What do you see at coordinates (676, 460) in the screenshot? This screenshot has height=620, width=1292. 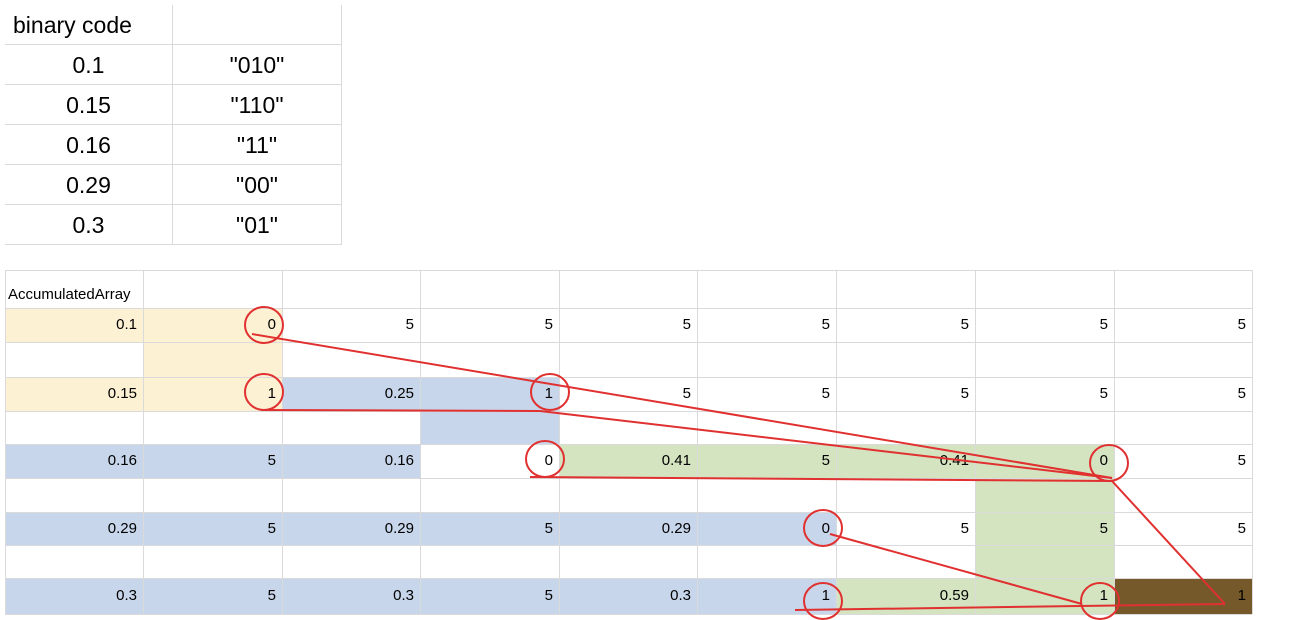 I see `array-cell: 0.41` at bounding box center [676, 460].